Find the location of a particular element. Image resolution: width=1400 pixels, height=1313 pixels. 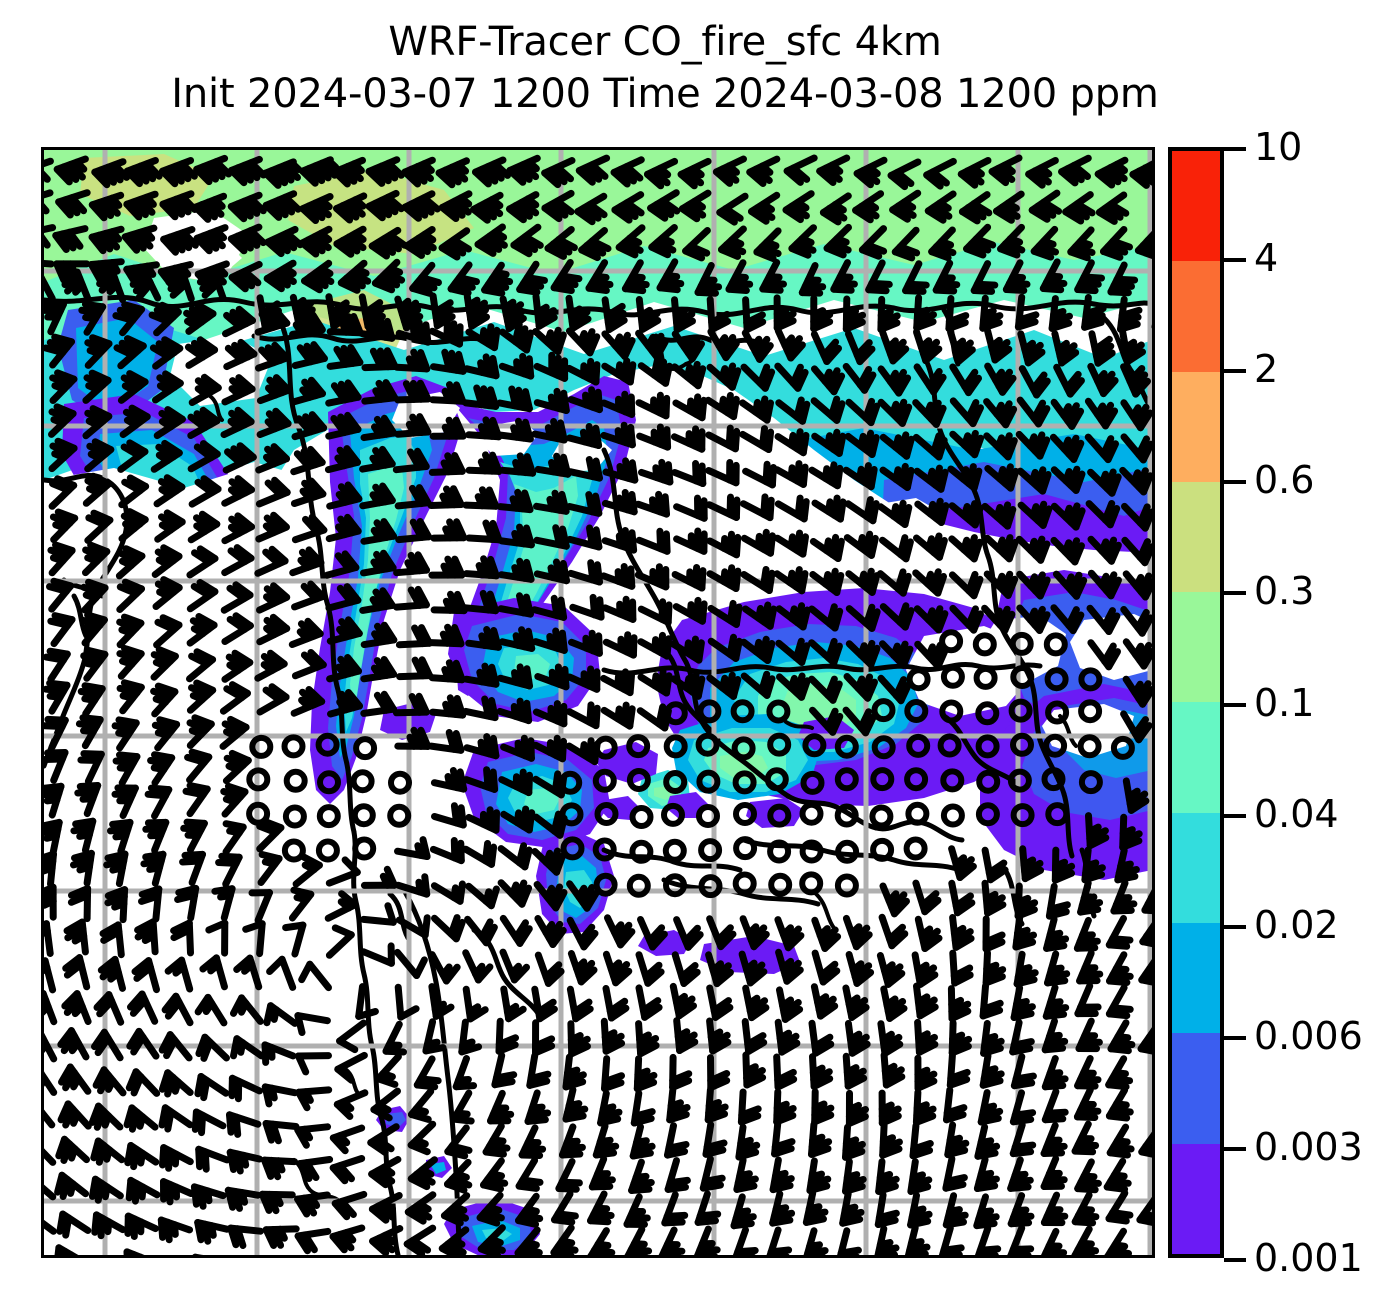

colorbar-tick-label-6: 0.04 is located at coordinates (1296, 813).